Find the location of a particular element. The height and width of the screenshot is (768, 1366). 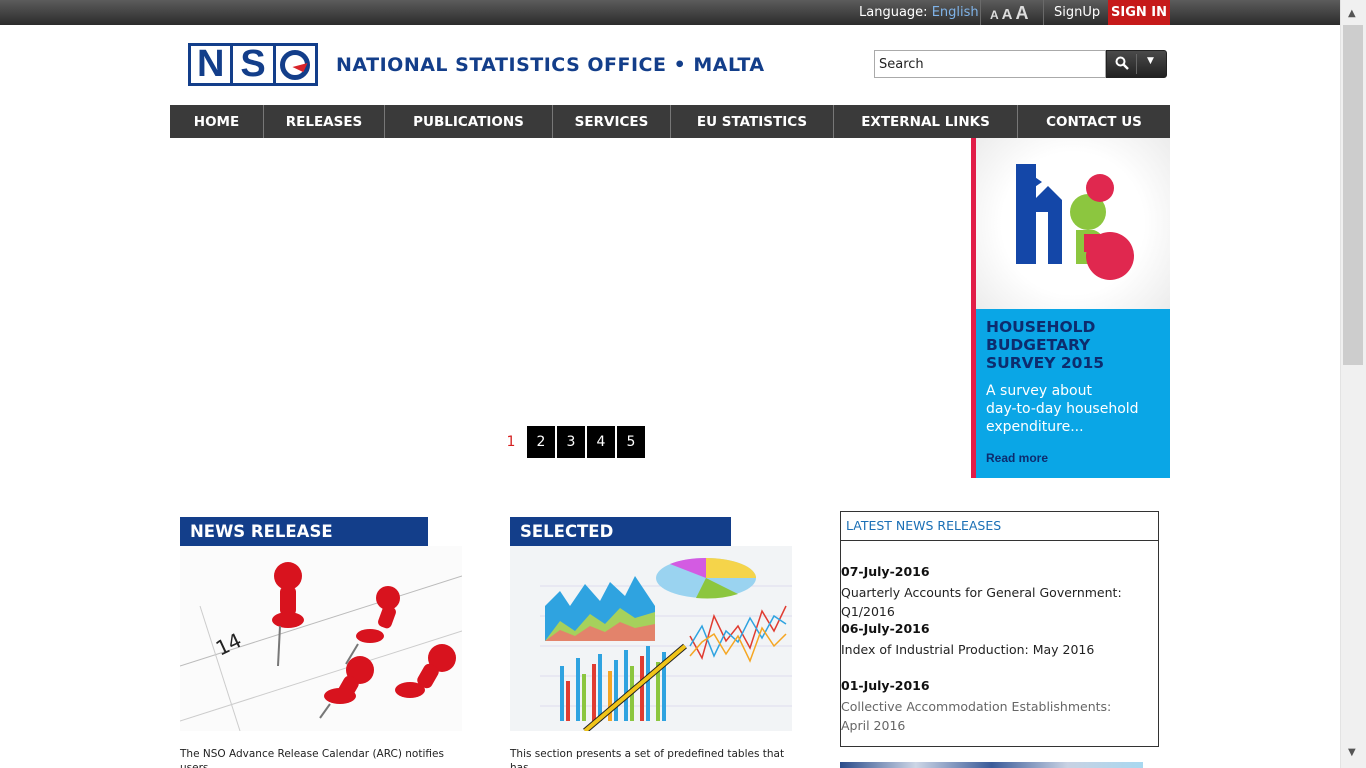

hbs-title: HOUSEHOLD BUDGETARY SURVEY 2015 is located at coordinates (1045, 345).